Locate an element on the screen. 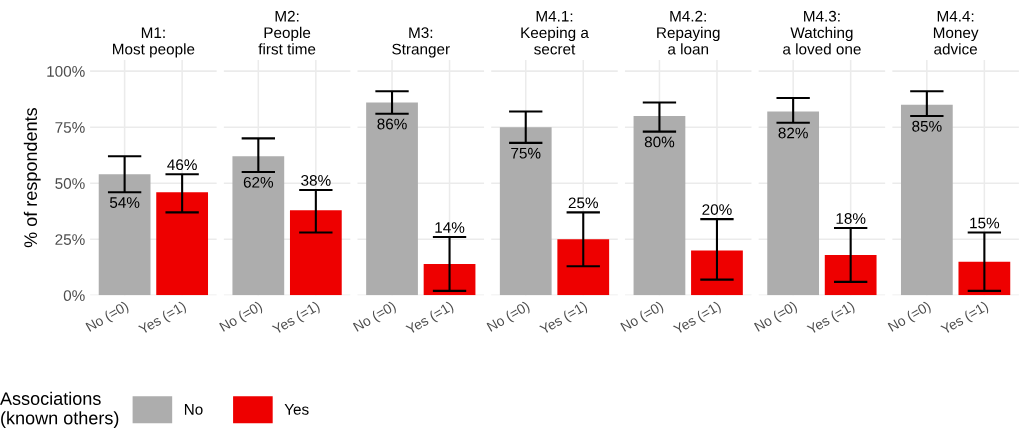 The height and width of the screenshot is (428, 1024). data-label: 62% is located at coordinates (258, 182).